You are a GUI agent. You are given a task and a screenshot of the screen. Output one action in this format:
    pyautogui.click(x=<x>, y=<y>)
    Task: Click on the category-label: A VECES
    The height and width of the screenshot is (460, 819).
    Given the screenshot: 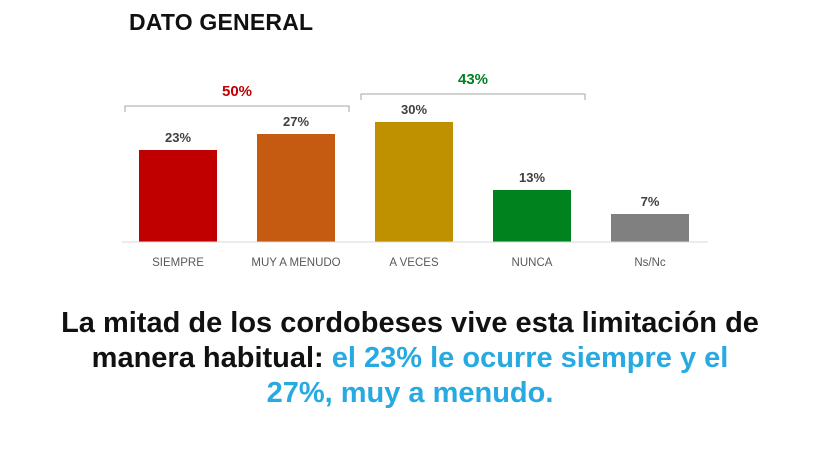 What is the action you would take?
    pyautogui.click(x=414, y=263)
    